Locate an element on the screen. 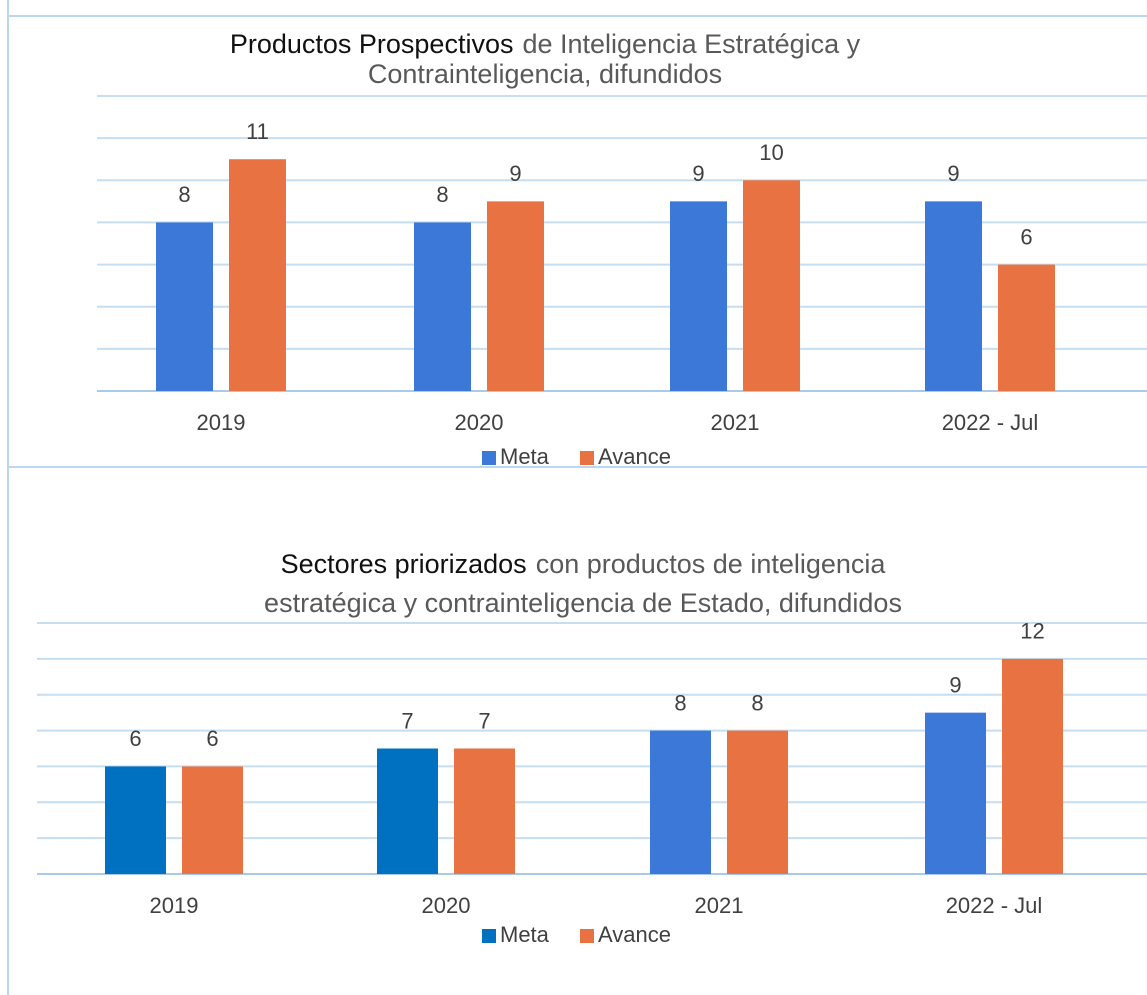  title-text: con productos de inteligencia is located at coordinates (711, 564).